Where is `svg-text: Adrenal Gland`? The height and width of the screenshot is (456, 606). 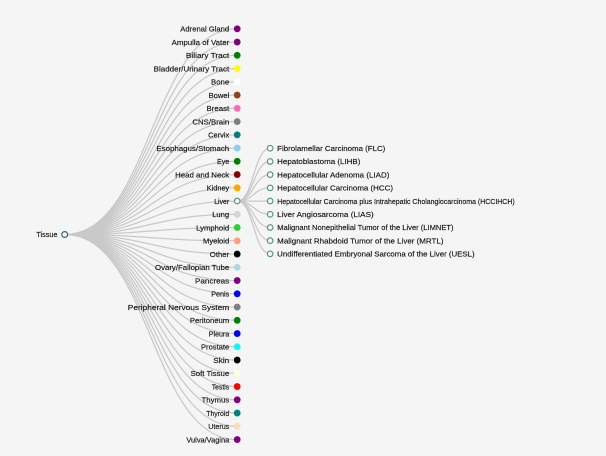 svg-text: Adrenal Gland is located at coordinates (204, 29).